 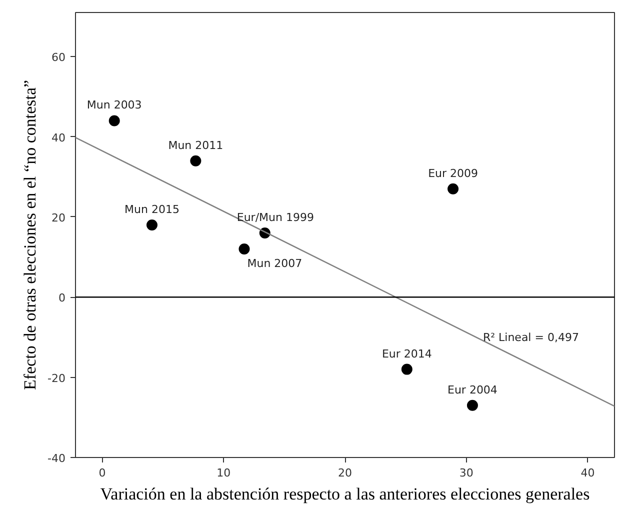 I want to click on x-tick-label: 10, so click(x=223, y=473).